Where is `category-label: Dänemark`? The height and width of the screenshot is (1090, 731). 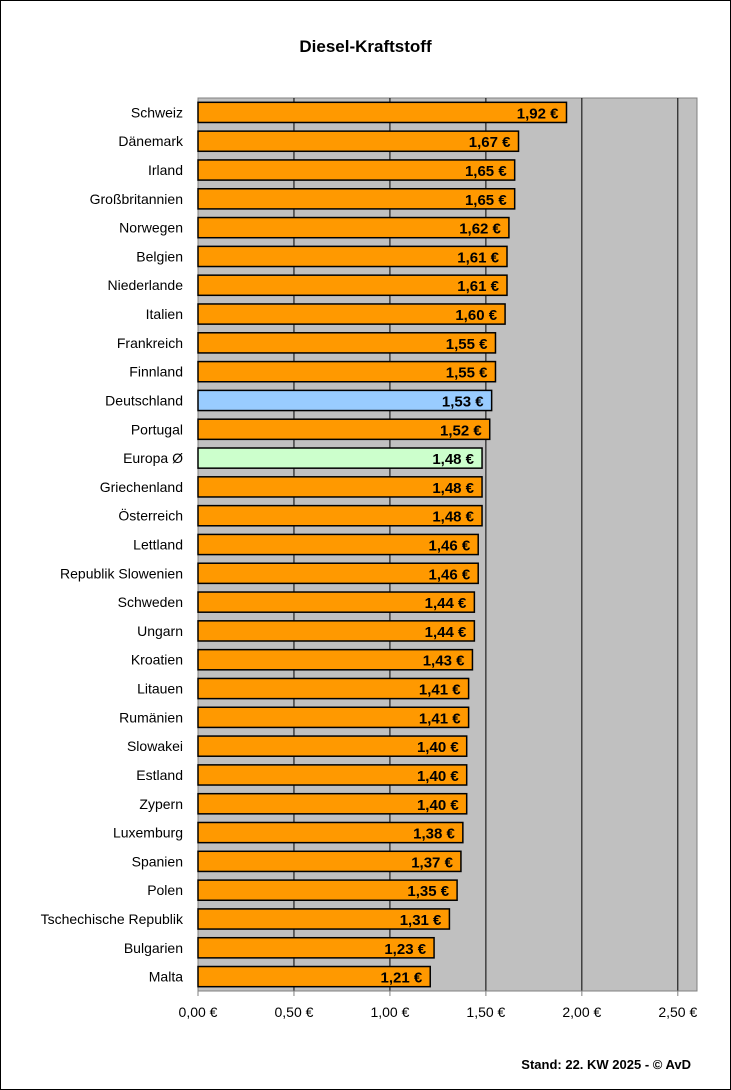
category-label: Dänemark is located at coordinates (151, 141).